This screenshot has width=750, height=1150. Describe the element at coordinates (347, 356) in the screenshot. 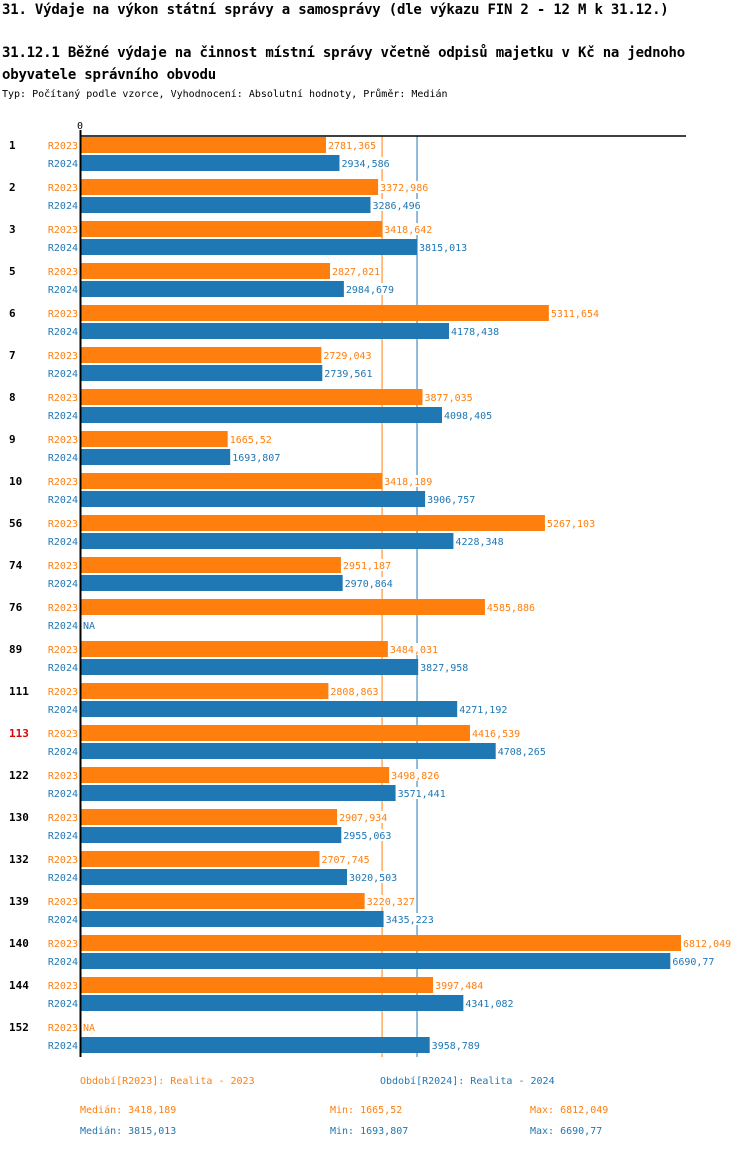

I see `data-label: 2729,043` at that location.